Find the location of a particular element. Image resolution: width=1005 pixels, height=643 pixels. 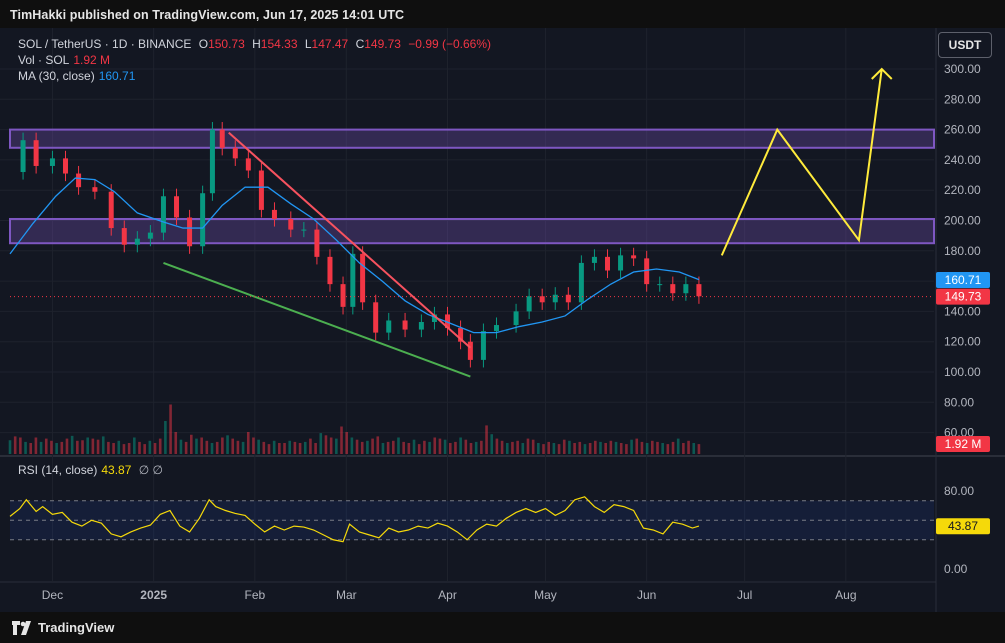

time-tick-label: Jun is located at coordinates (646, 595).